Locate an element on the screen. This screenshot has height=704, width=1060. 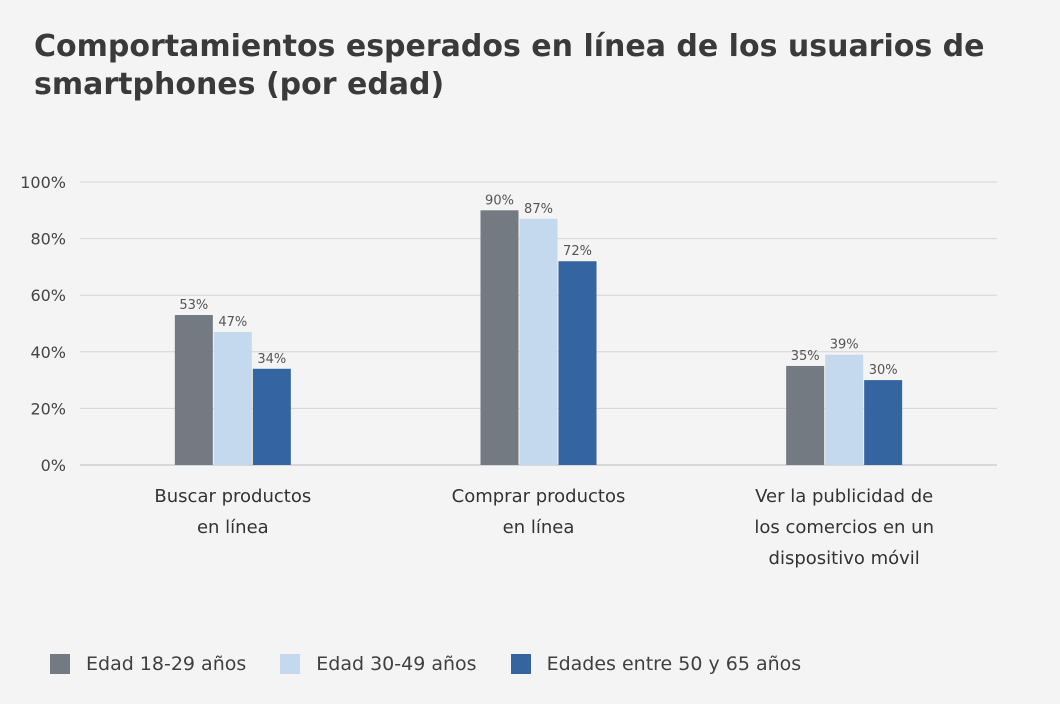
y-tick-label: 80% is located at coordinates (48, 239).